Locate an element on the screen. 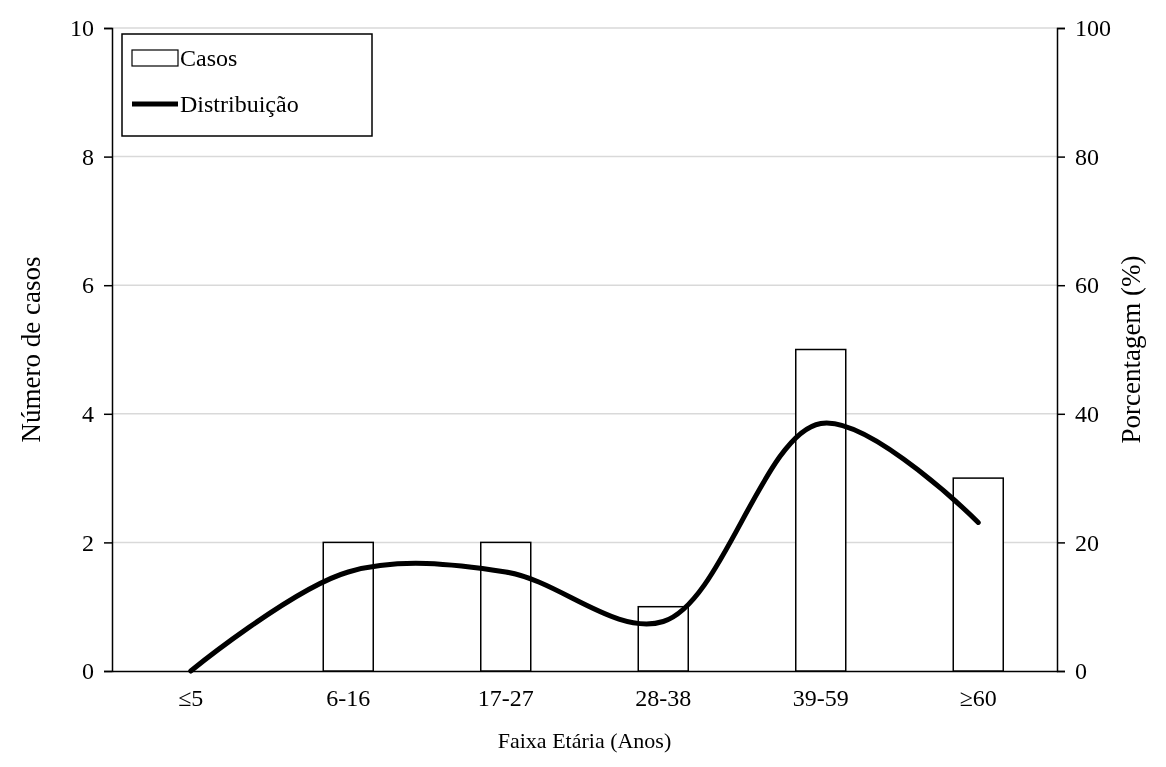 This screenshot has width=1166, height=767. x-tick-label: 6-16 is located at coordinates (348, 698).